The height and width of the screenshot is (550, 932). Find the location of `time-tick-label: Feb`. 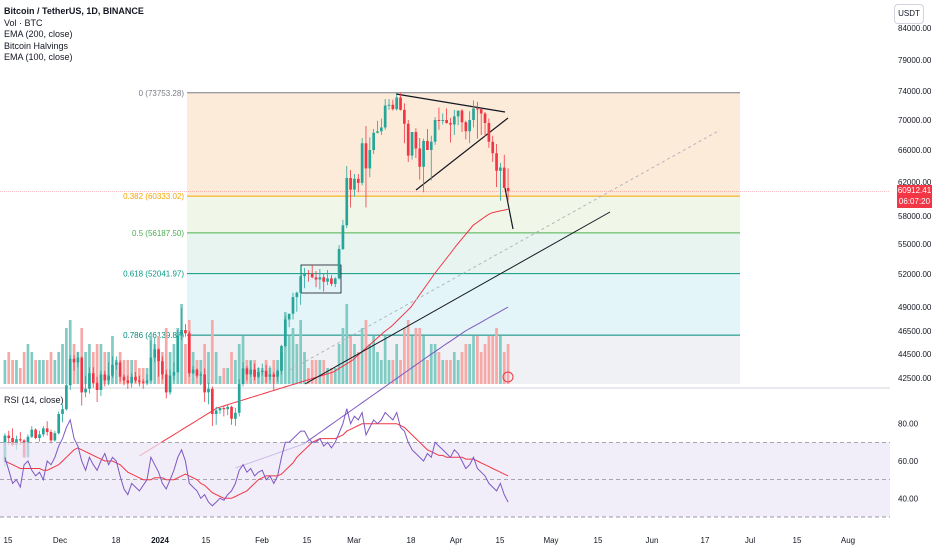

time-tick-label: Feb is located at coordinates (262, 540).